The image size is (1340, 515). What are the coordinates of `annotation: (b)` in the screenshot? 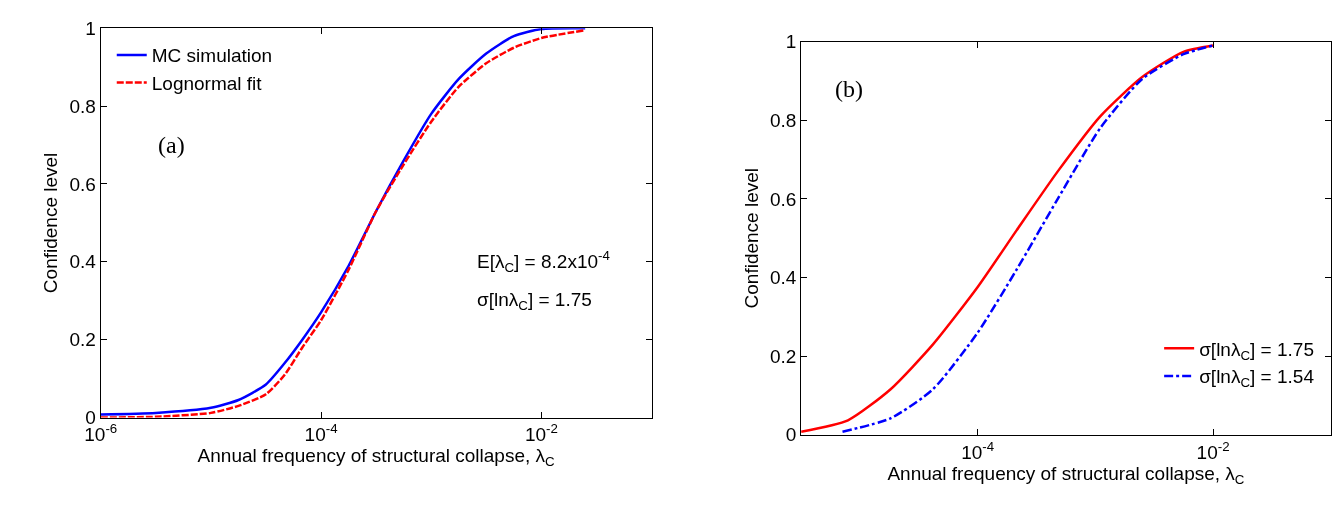 It's located at (849, 89).